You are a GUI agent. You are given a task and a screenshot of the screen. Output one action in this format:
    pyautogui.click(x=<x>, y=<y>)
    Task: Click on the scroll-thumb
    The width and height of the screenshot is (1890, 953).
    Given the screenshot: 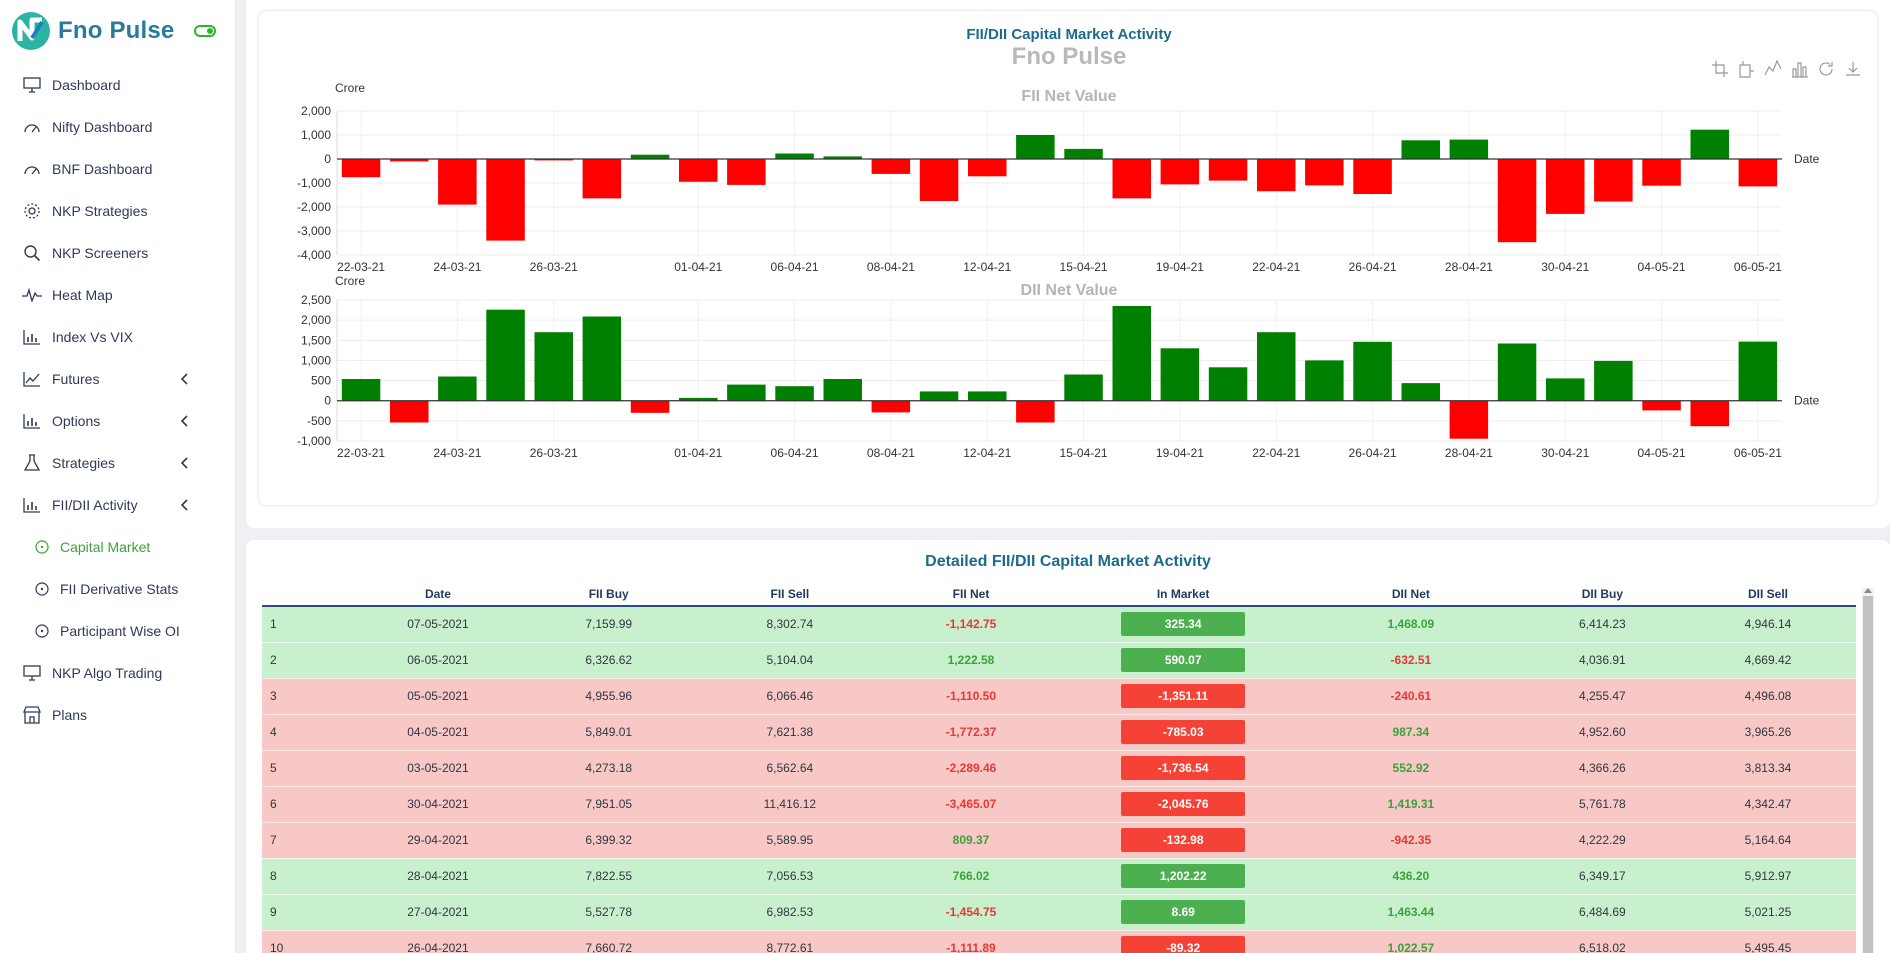 What is the action you would take?
    pyautogui.click(x=1868, y=774)
    